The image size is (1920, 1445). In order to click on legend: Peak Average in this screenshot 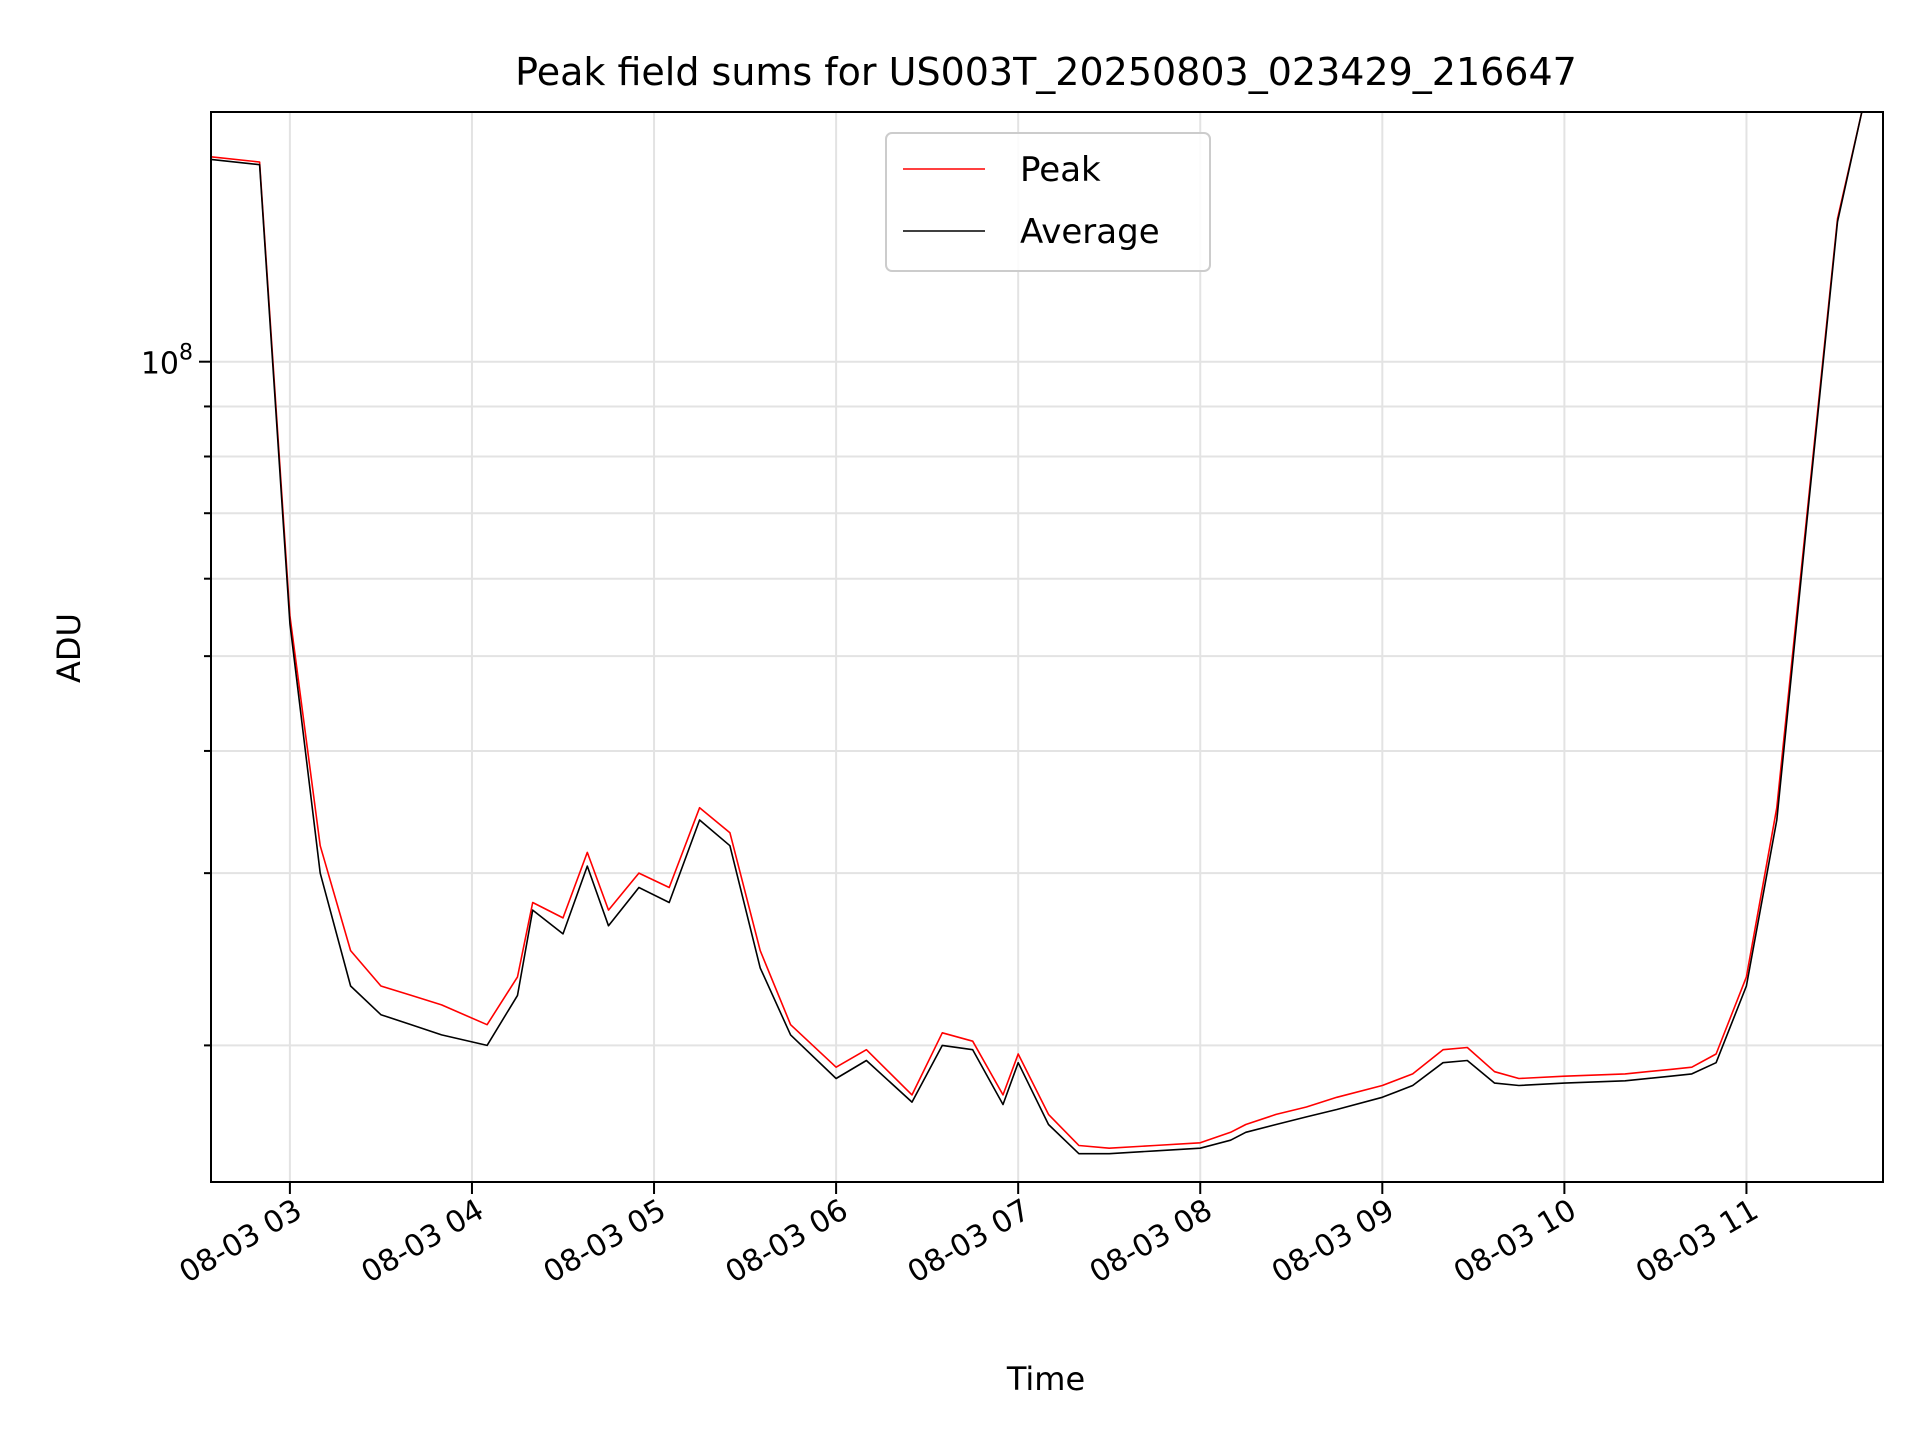, I will do `click(1048, 202)`.